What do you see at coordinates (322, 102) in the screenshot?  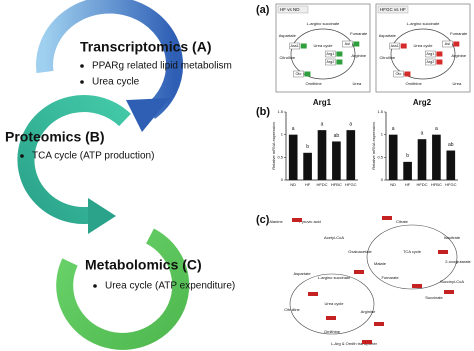 I see `chart-title: Arg1` at bounding box center [322, 102].